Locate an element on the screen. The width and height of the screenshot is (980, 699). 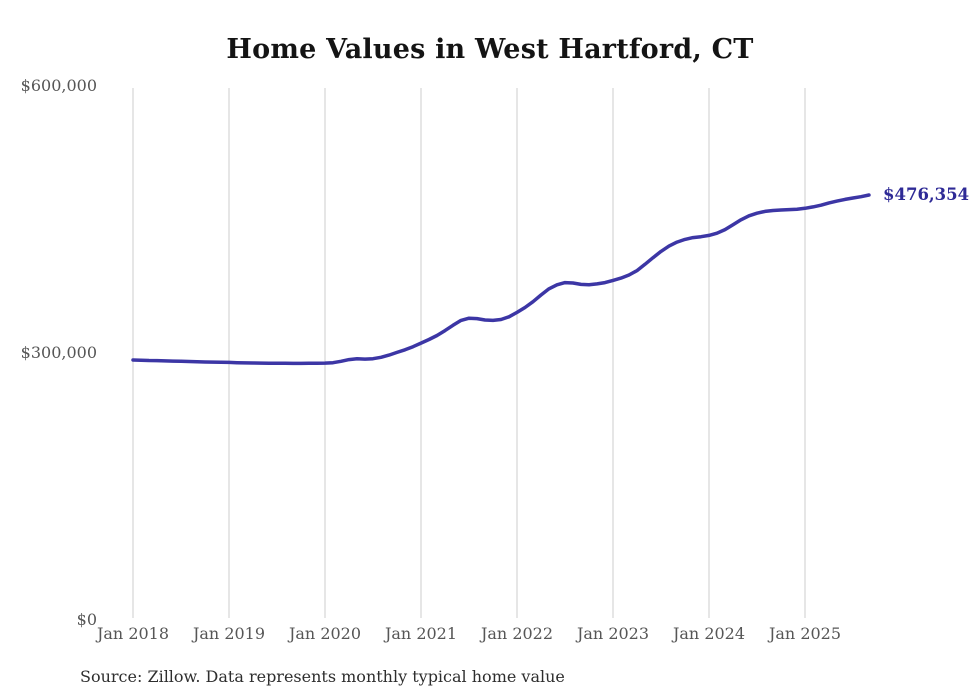
chart-title: Home Values in West Hartford, CT is located at coordinates (490, 49).